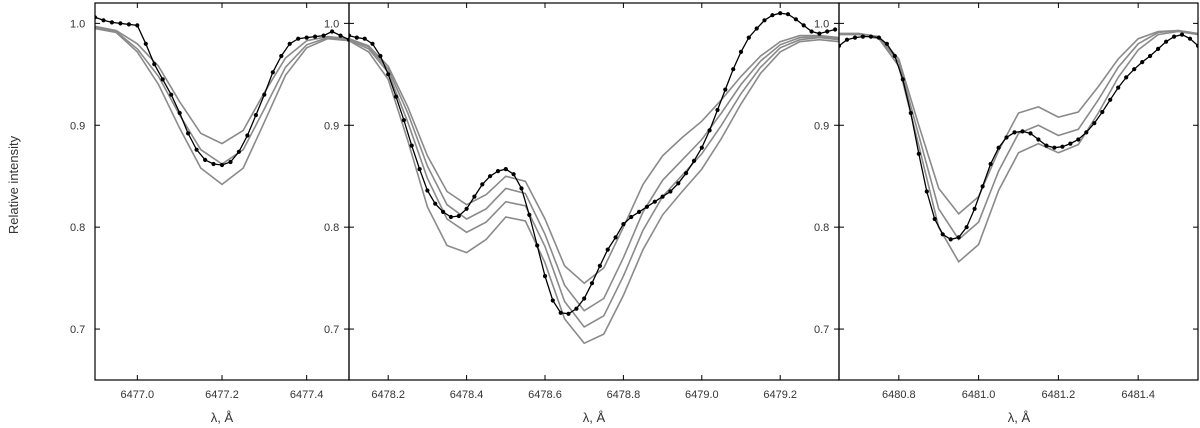 The height and width of the screenshot is (428, 1200). What do you see at coordinates (821, 330) in the screenshot?
I see `right-y-tick-label: 0.7` at bounding box center [821, 330].